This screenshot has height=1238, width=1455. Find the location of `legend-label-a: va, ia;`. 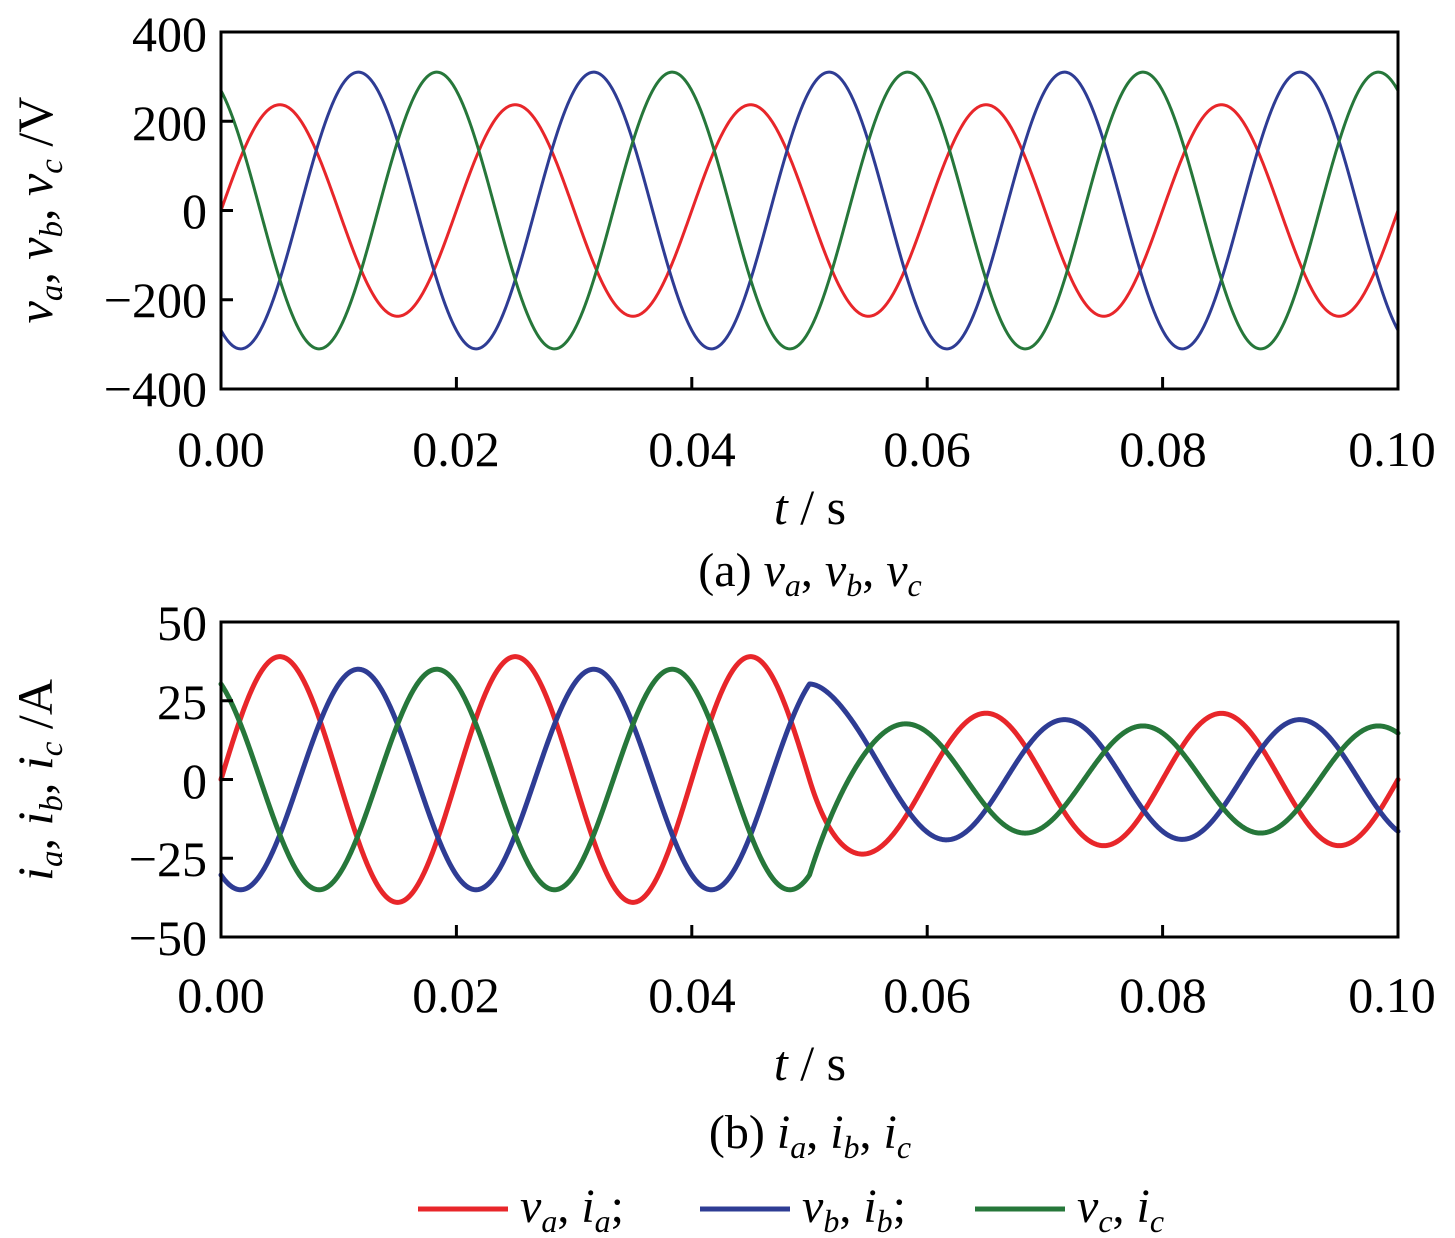

legend-label-a: va, ia; is located at coordinates (572, 1209).